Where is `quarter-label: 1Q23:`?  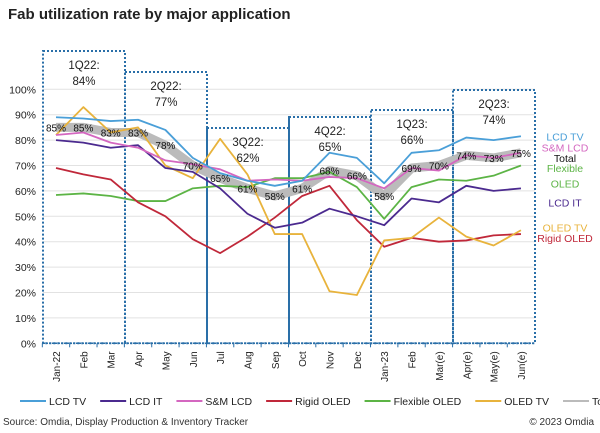
quarter-label: 1Q23: is located at coordinates (411, 125).